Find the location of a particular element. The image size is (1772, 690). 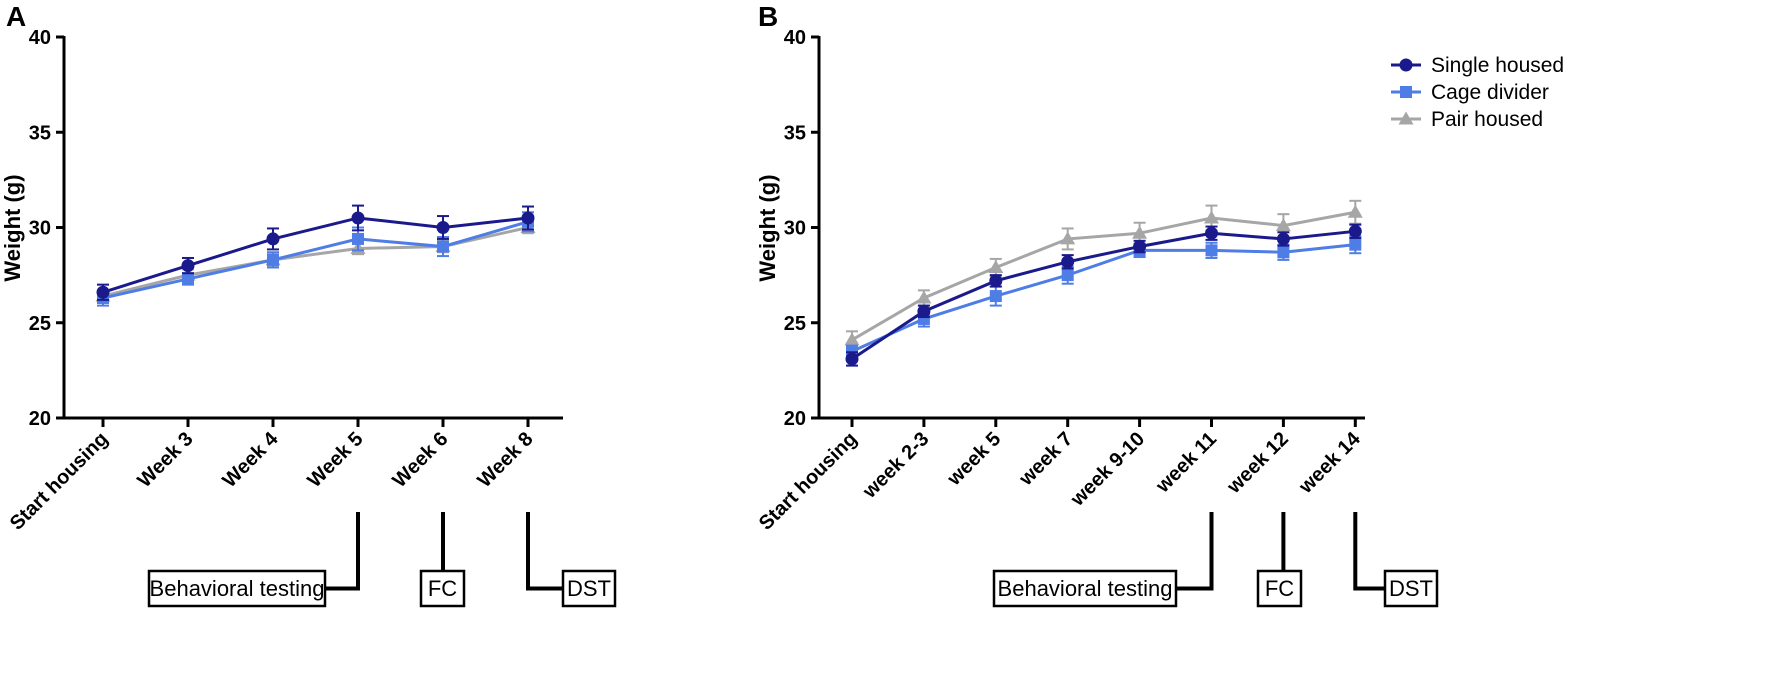

x-category-label: Week 8 is located at coordinates (505, 460).